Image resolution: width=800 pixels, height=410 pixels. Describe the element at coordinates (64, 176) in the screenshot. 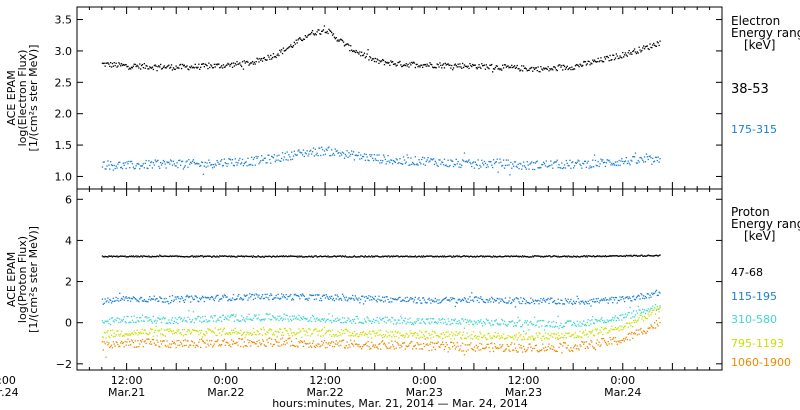

I see `y-tick-label: 1.0` at that location.